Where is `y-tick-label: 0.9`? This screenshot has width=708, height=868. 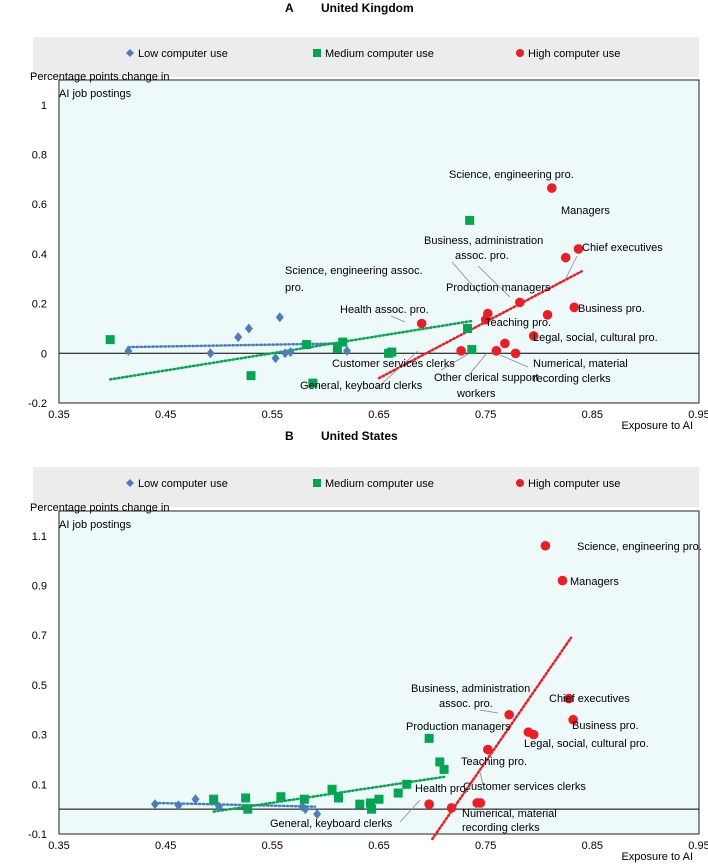
y-tick-label: 0.9 is located at coordinates (39, 587).